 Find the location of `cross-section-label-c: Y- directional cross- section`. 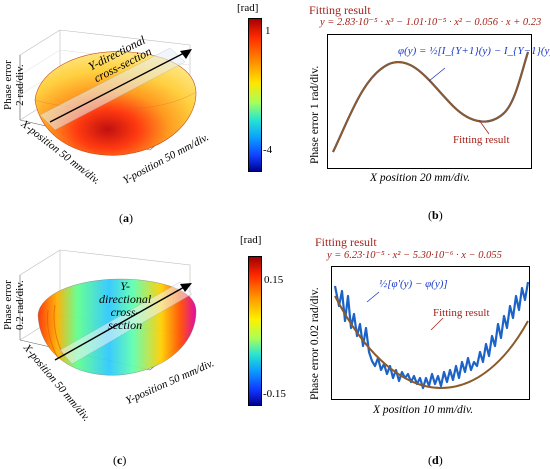

cross-section-label-c: Y- directional cross- section is located at coordinates (125, 306).